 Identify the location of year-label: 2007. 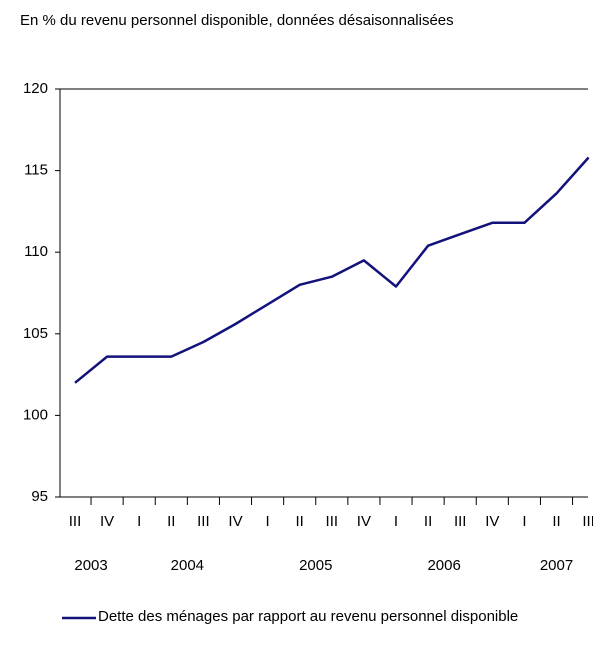
(556, 565).